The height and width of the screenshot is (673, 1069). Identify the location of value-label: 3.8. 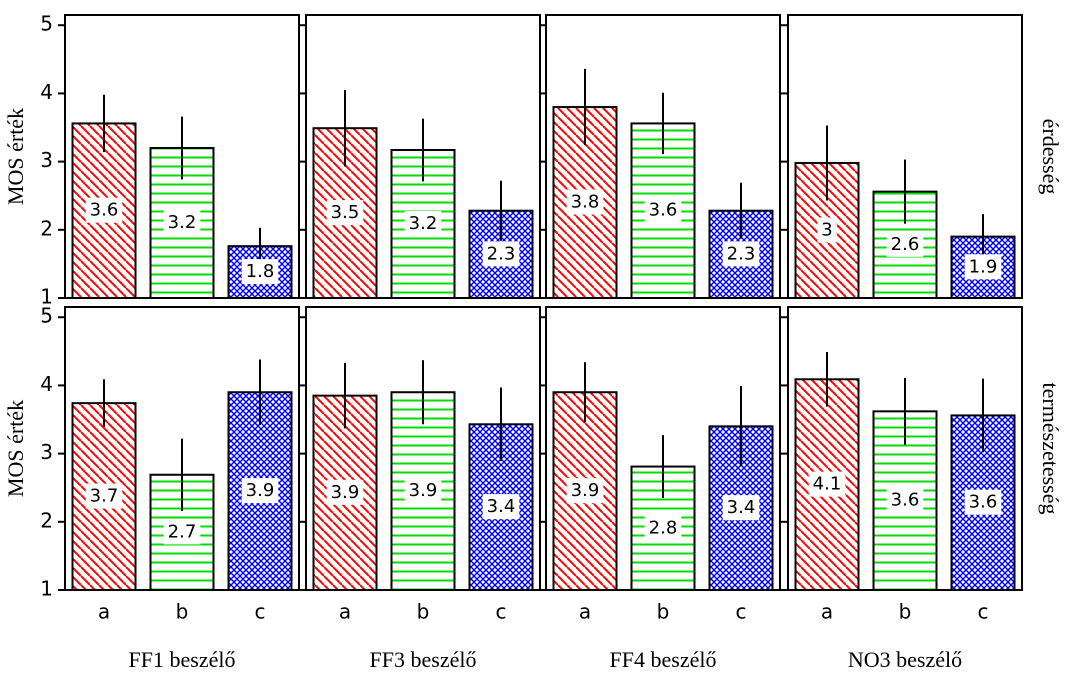
(585, 202).